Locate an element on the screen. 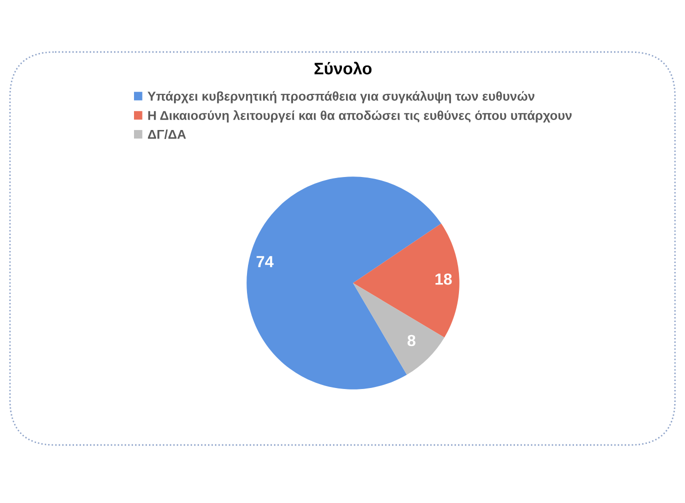 The height and width of the screenshot is (503, 685). legend-label: Υπάρχει κυβερνητική προσπάθεια για συγκάλυψη των ευθυνών is located at coordinates (341, 97).